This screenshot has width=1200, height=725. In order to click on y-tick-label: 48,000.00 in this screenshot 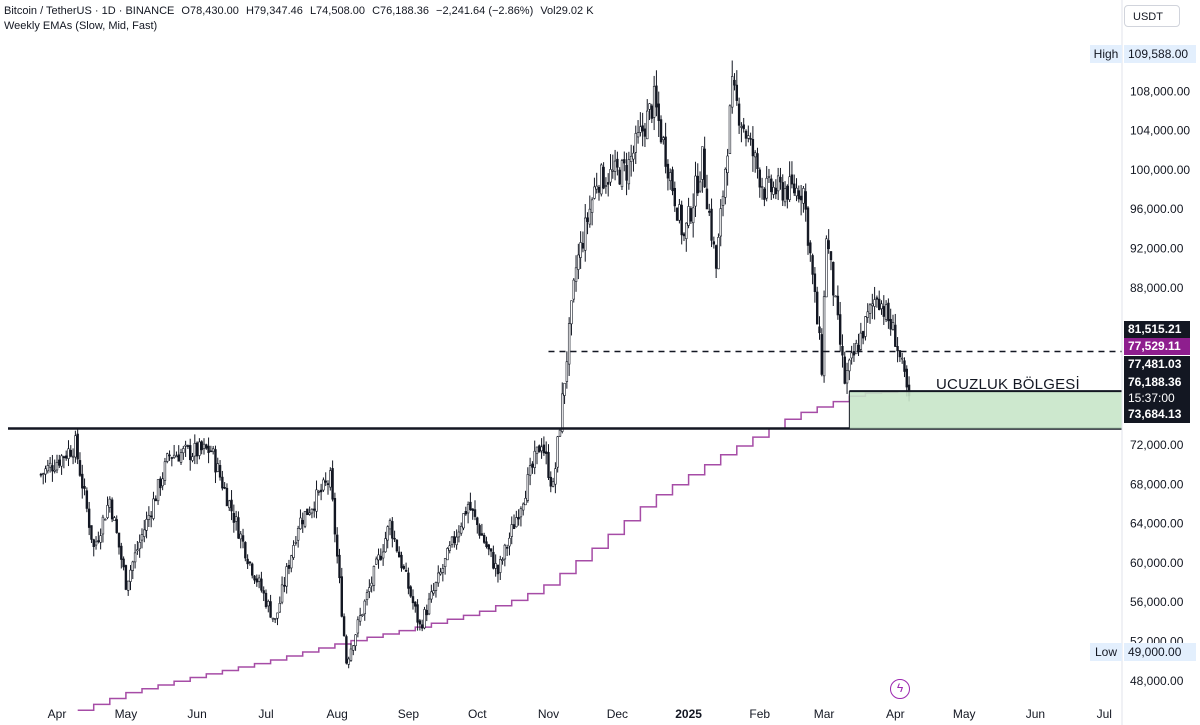, I will do `click(1157, 681)`.